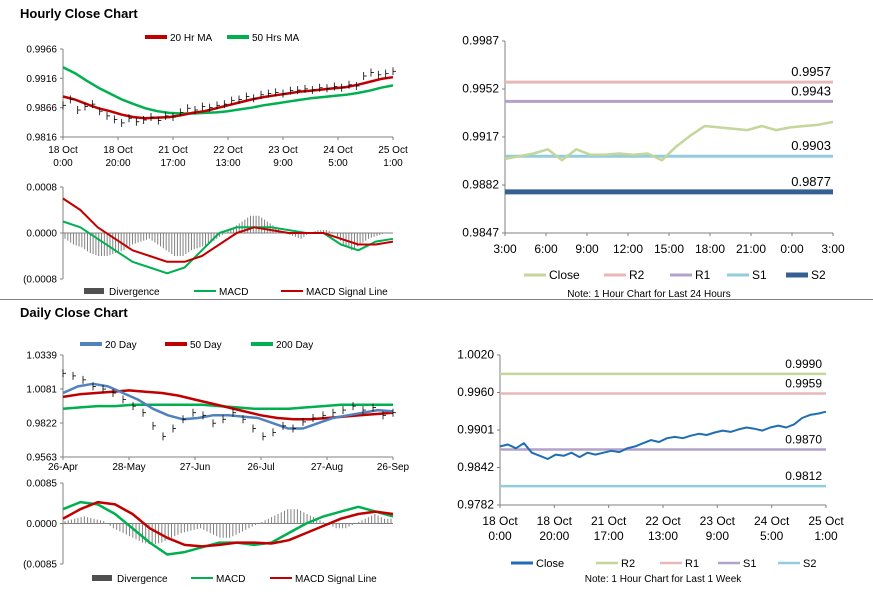 The height and width of the screenshot is (601, 873). What do you see at coordinates (475, 505) in the screenshot?
I see `daily-pivot-y-tick: 0.9782` at bounding box center [475, 505].